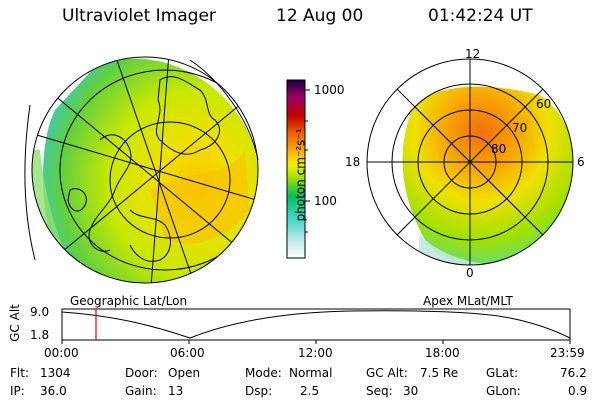 Image resolution: width=600 pixels, height=400 pixels. I want to click on colorbar-unit-label: photon cm⁻²s⁻¹, so click(300, 175).